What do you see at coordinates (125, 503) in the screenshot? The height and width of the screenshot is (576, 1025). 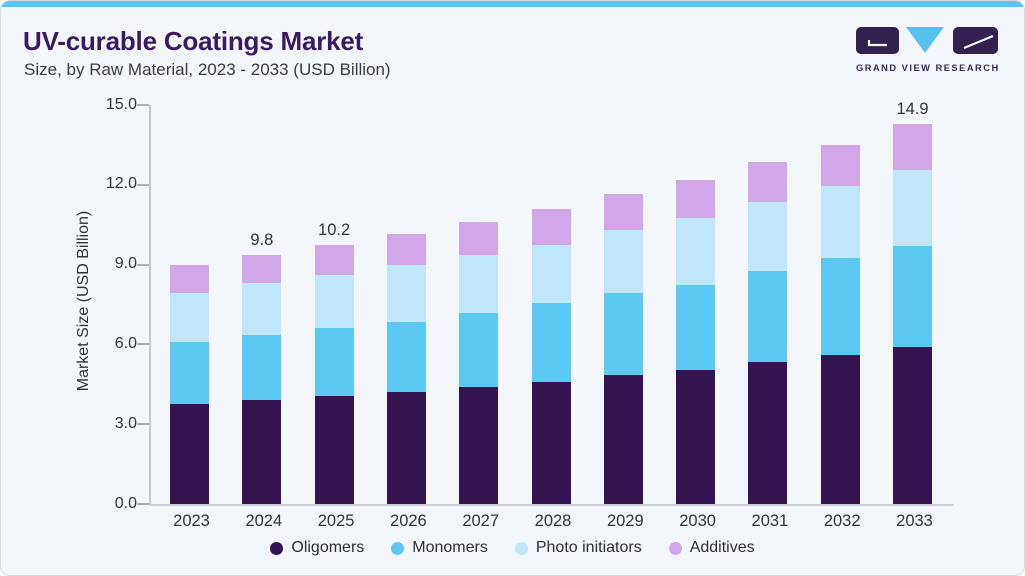 I see `y-tick-label: 0.0` at bounding box center [125, 503].